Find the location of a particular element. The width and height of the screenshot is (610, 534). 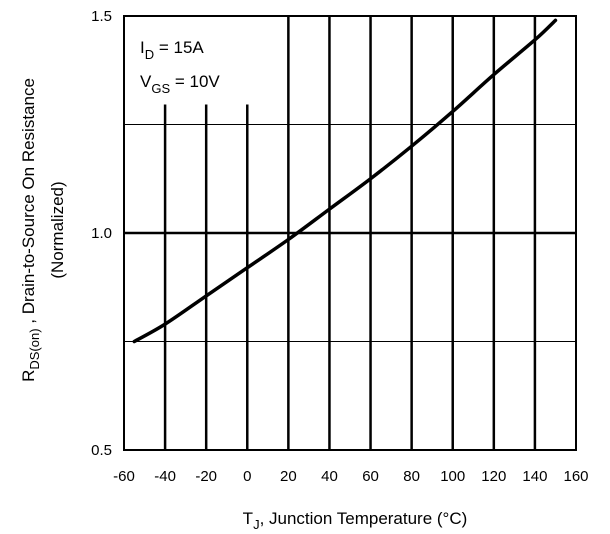

x-tick-label: 100 is located at coordinates (452, 476).